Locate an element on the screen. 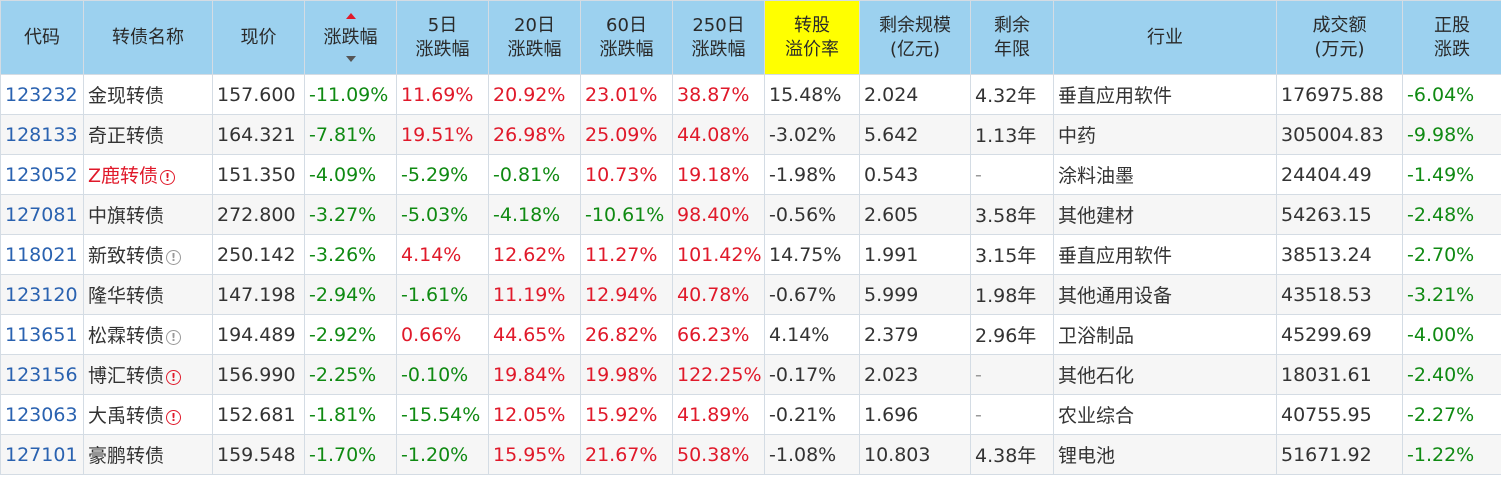  stock-change-cell: -2.70% is located at coordinates (1451, 254).